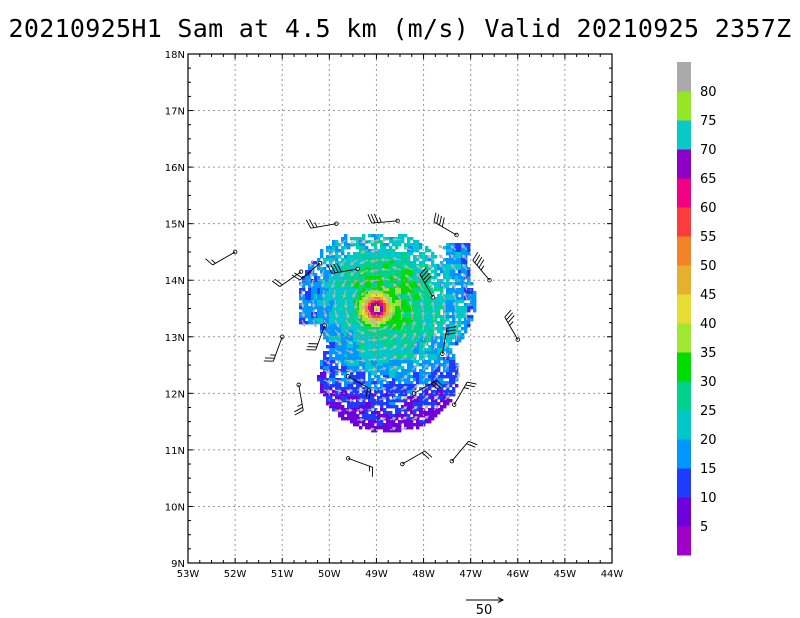  I want to click on wind-barb, so click(416, 458).